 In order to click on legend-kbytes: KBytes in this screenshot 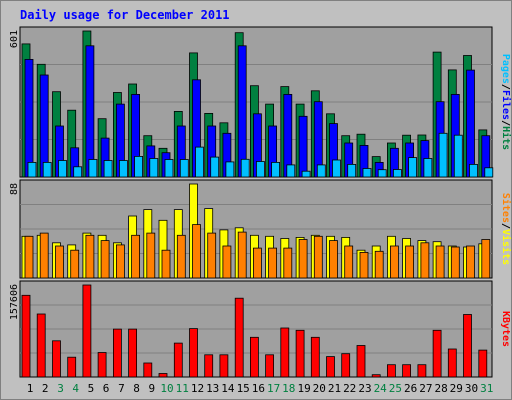, I will do `click(505, 329)`.